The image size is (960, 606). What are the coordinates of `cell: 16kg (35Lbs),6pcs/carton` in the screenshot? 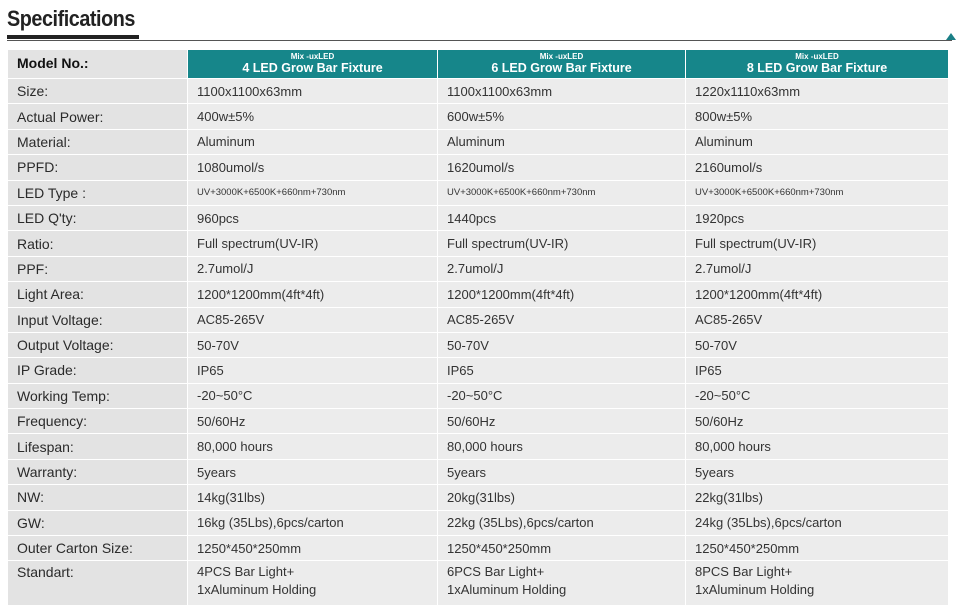 It's located at (312, 523).